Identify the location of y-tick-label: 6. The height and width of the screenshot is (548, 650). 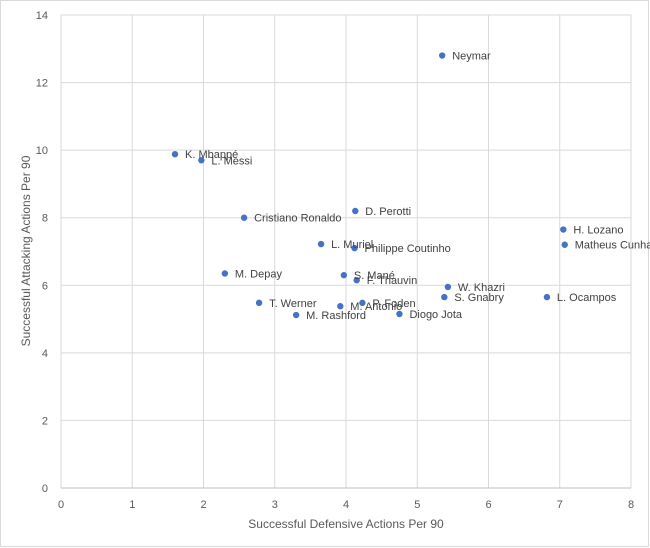
(45, 286).